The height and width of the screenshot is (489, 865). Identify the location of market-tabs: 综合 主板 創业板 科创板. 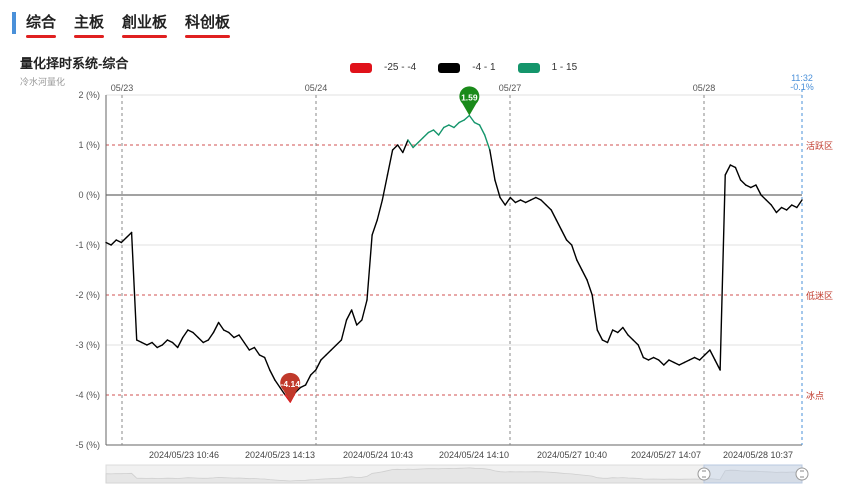
(130, 24).